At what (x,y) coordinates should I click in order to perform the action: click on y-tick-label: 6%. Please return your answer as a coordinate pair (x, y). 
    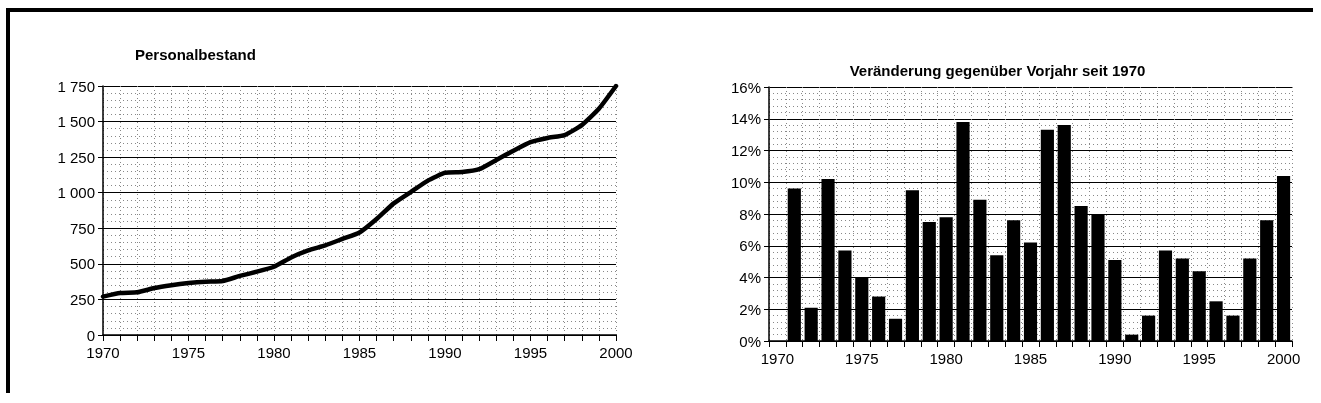
    Looking at the image, I should click on (750, 246).